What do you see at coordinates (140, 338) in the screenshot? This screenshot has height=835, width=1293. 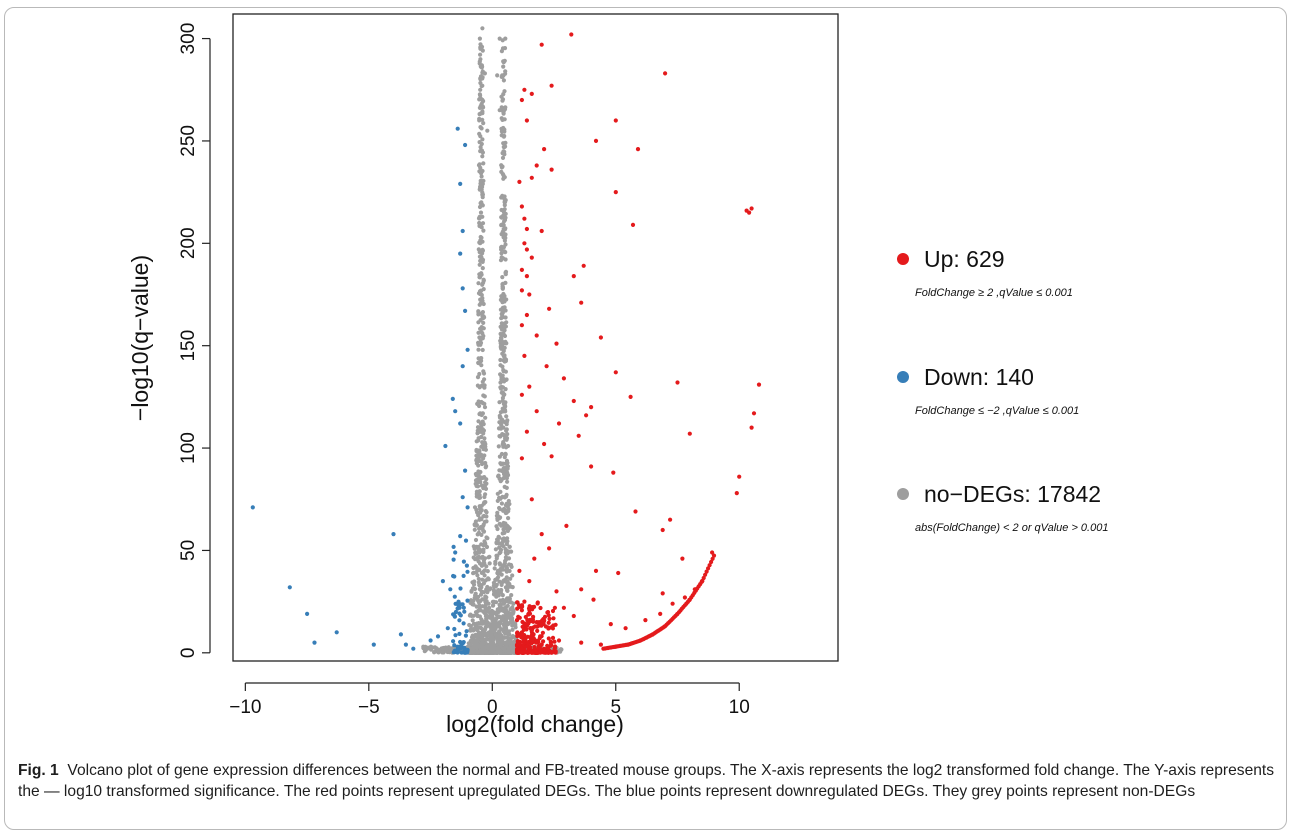 I see `y-axis-label: −log10(q−value)` at bounding box center [140, 338].